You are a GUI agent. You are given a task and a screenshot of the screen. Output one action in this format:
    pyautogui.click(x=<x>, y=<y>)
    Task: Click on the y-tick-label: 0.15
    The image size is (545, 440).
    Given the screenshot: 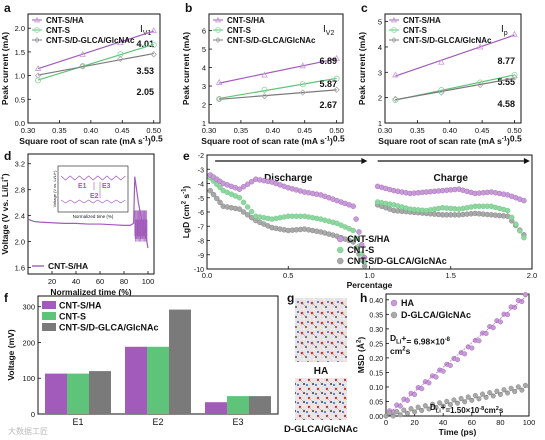 What is the action you would take?
    pyautogui.click(x=376, y=373)
    